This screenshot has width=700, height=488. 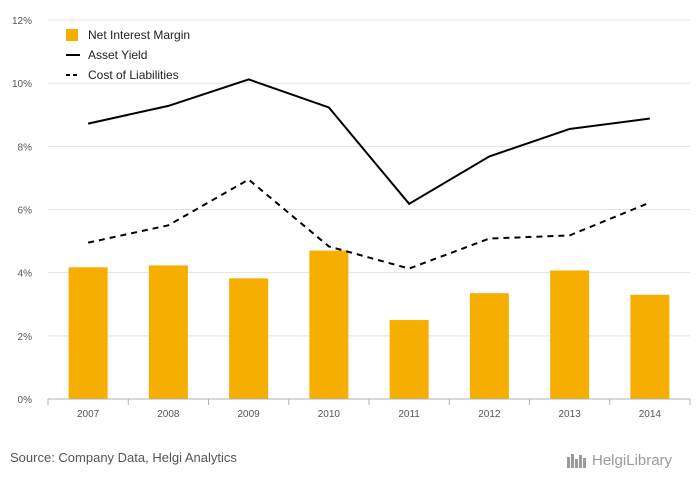 I want to click on x-tick-label: 2008, so click(x=168, y=414).